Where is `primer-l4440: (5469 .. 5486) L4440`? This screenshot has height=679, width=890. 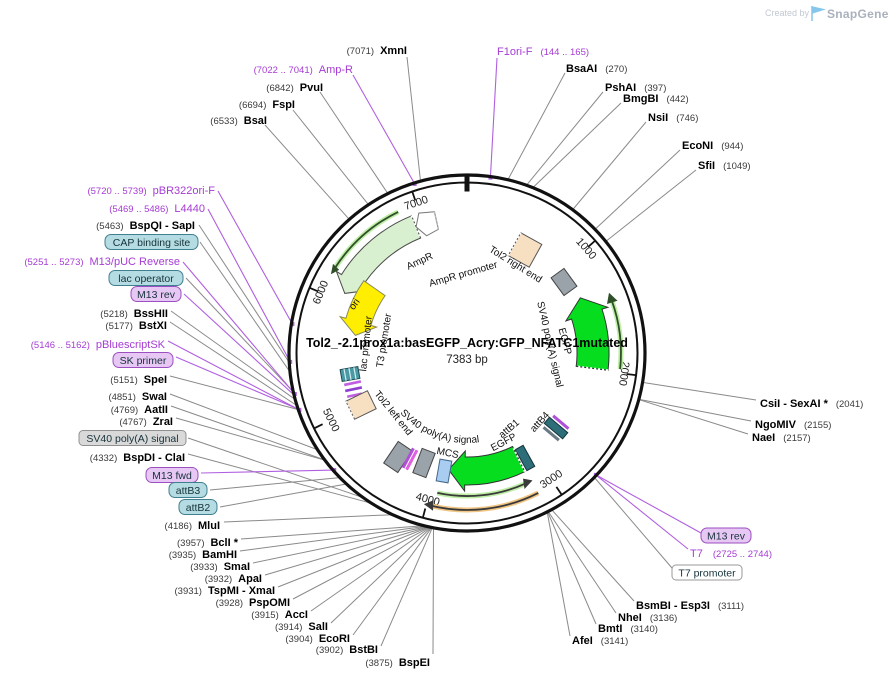
primer-l4440: (5469 .. 5486) L4440 is located at coordinates (157, 209).